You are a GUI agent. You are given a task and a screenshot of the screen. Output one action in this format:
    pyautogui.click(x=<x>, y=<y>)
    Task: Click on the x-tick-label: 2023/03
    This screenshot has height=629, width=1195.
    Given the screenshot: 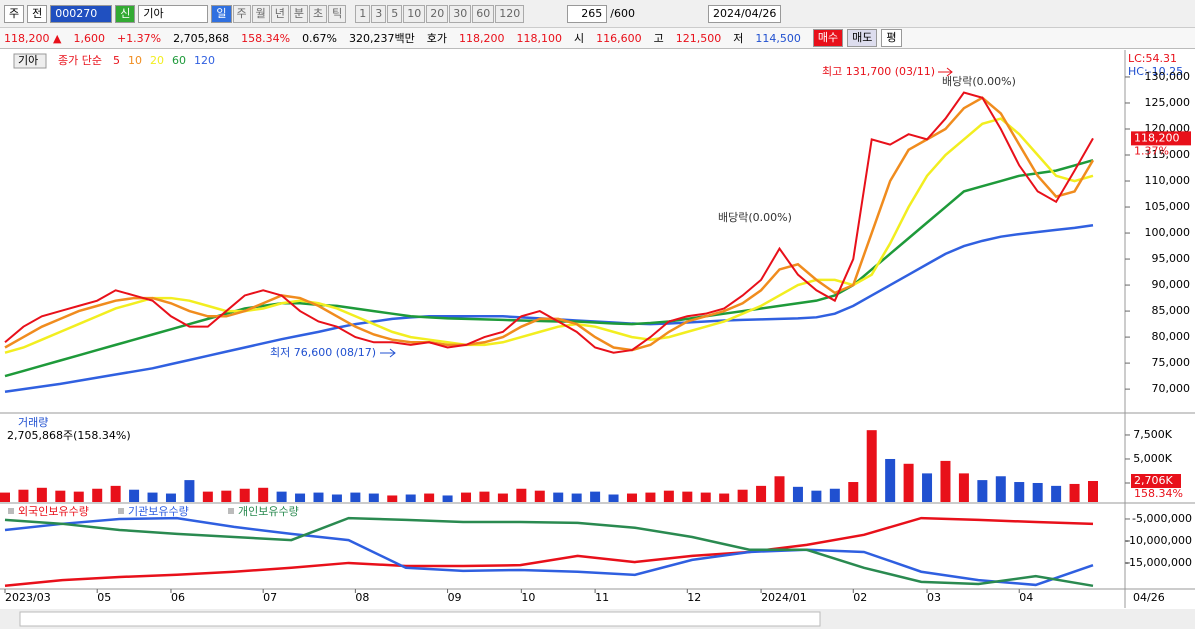 What is the action you would take?
    pyautogui.click(x=28, y=597)
    